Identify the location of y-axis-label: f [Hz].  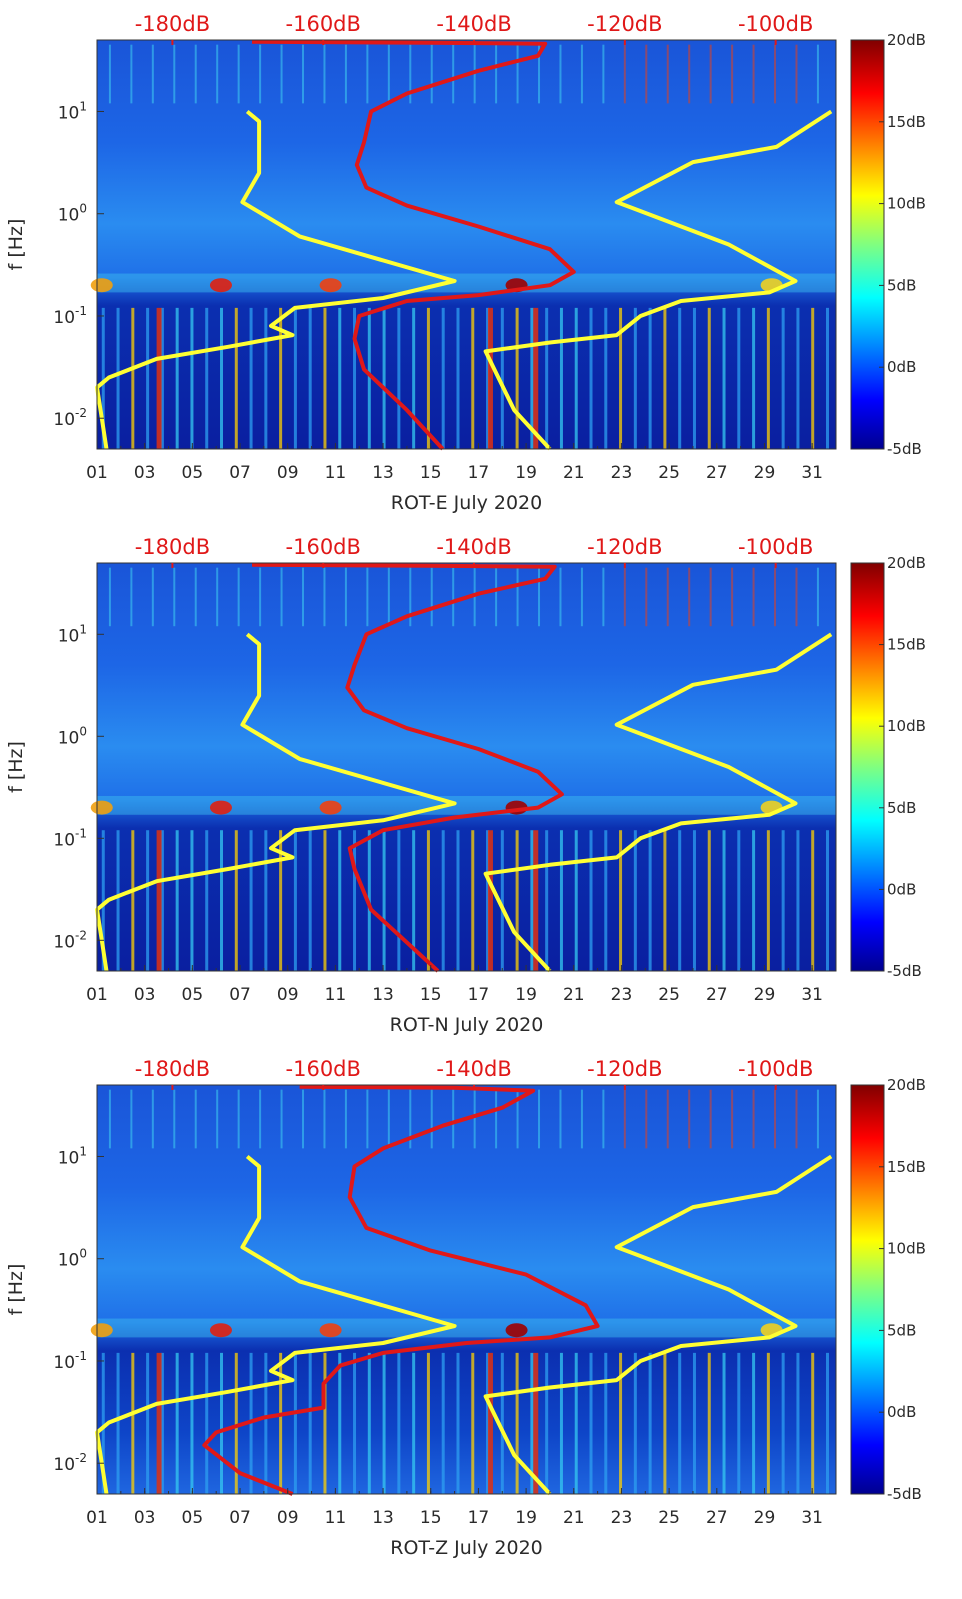
(16, 1290).